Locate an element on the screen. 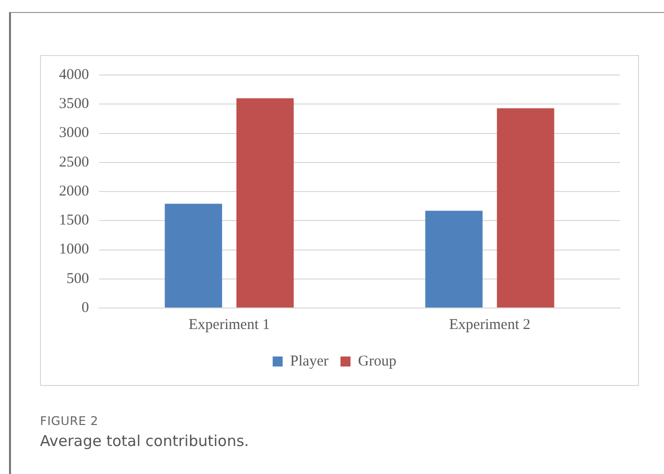 The image size is (664, 474). y-tick-label: 1500 is located at coordinates (74, 220).